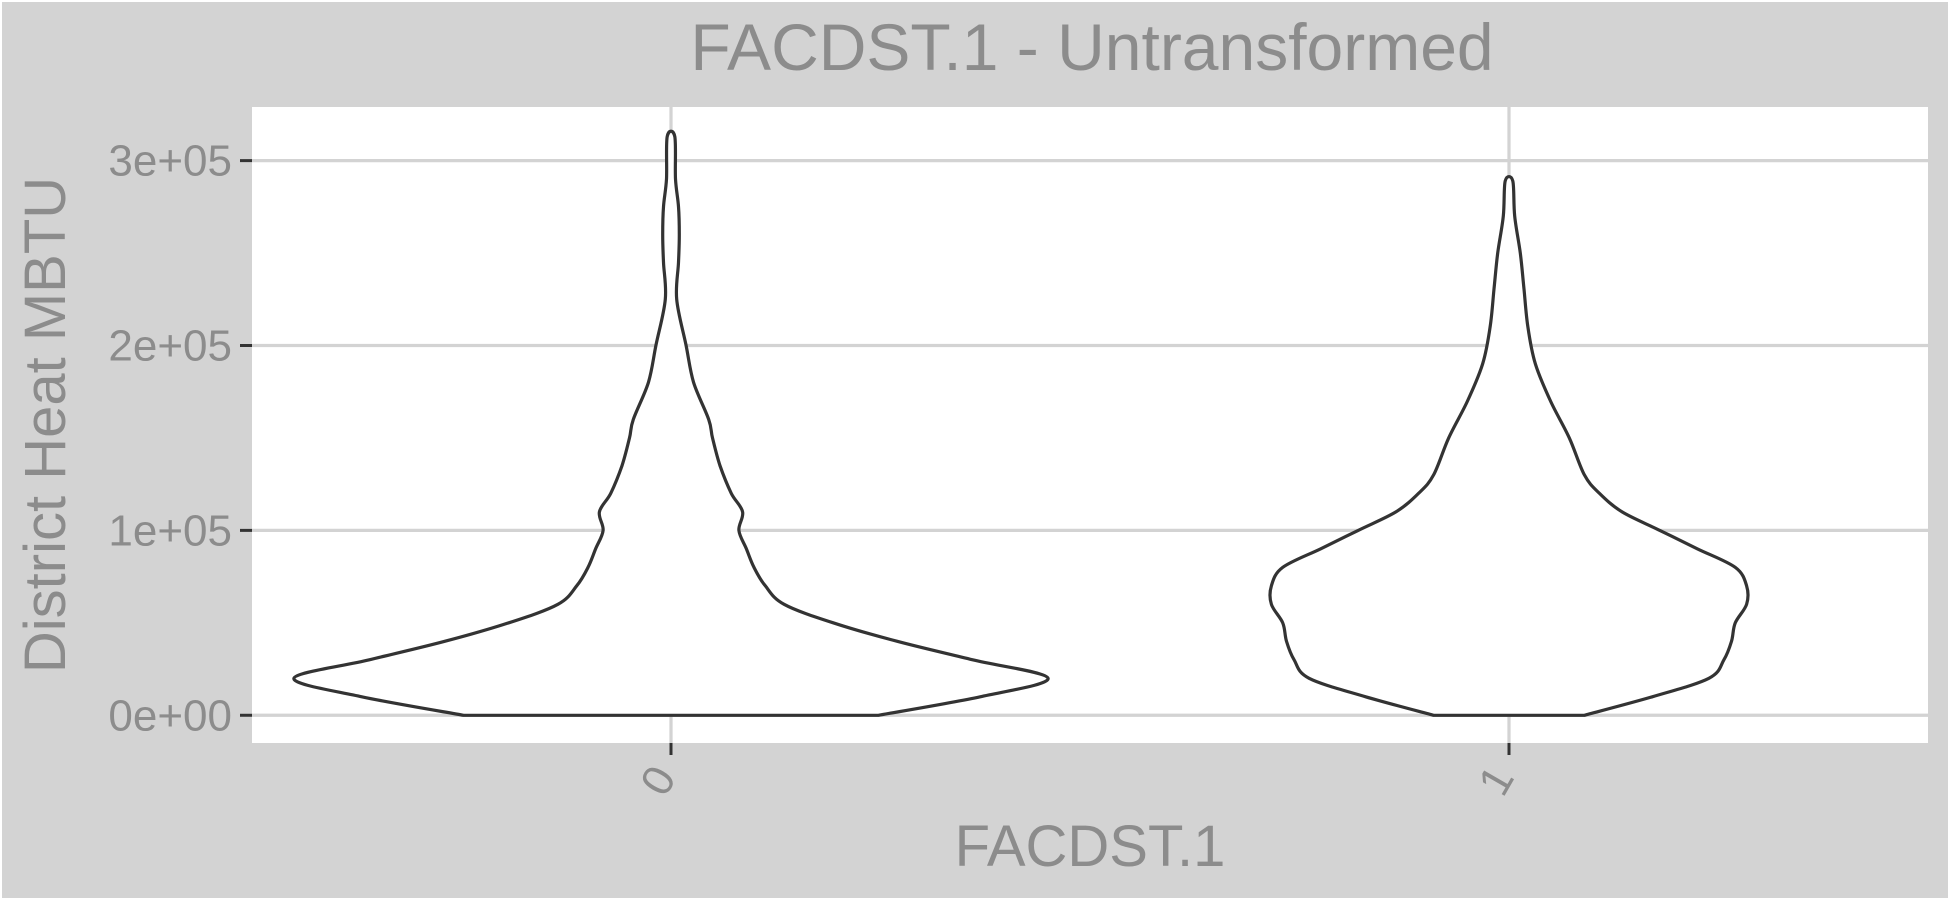 This screenshot has width=1950, height=900. Describe the element at coordinates (658, 781) in the screenshot. I see `x-tick-label: 0` at that location.